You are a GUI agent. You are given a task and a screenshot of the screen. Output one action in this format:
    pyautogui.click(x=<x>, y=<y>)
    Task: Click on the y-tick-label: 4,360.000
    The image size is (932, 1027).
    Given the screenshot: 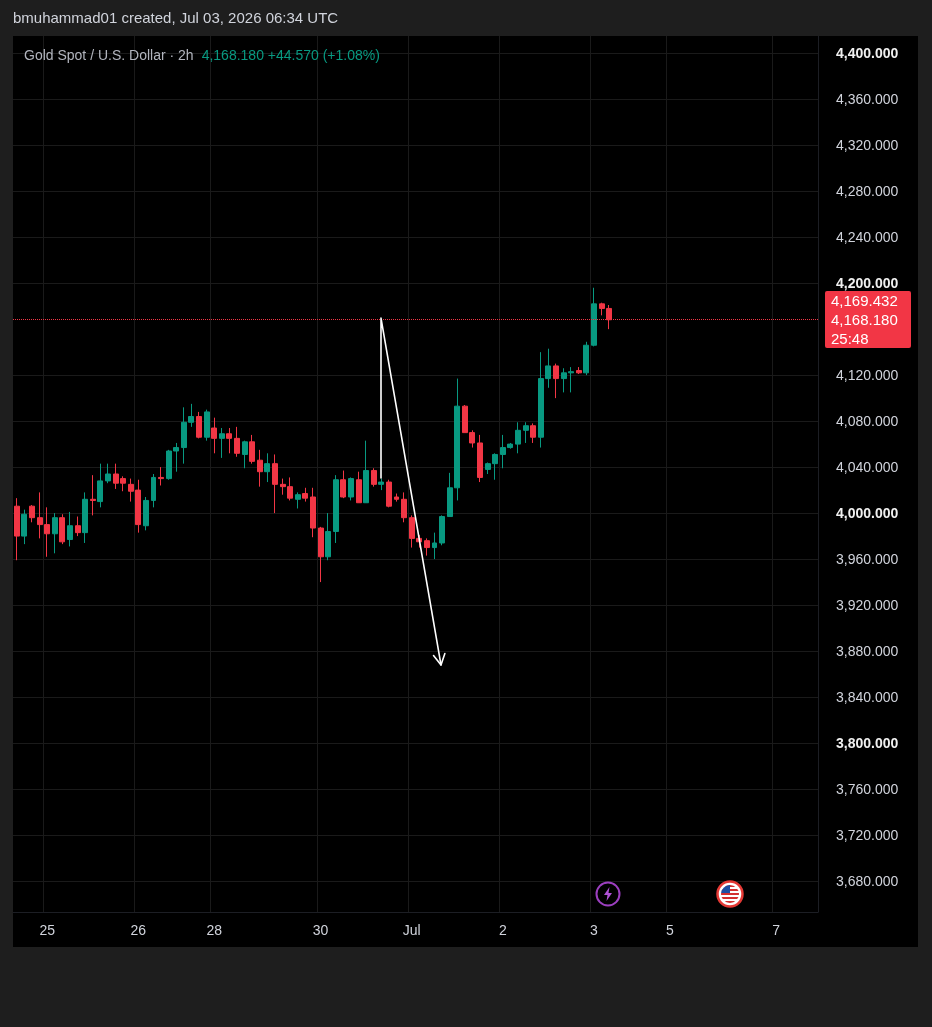 What is the action you would take?
    pyautogui.click(x=867, y=99)
    